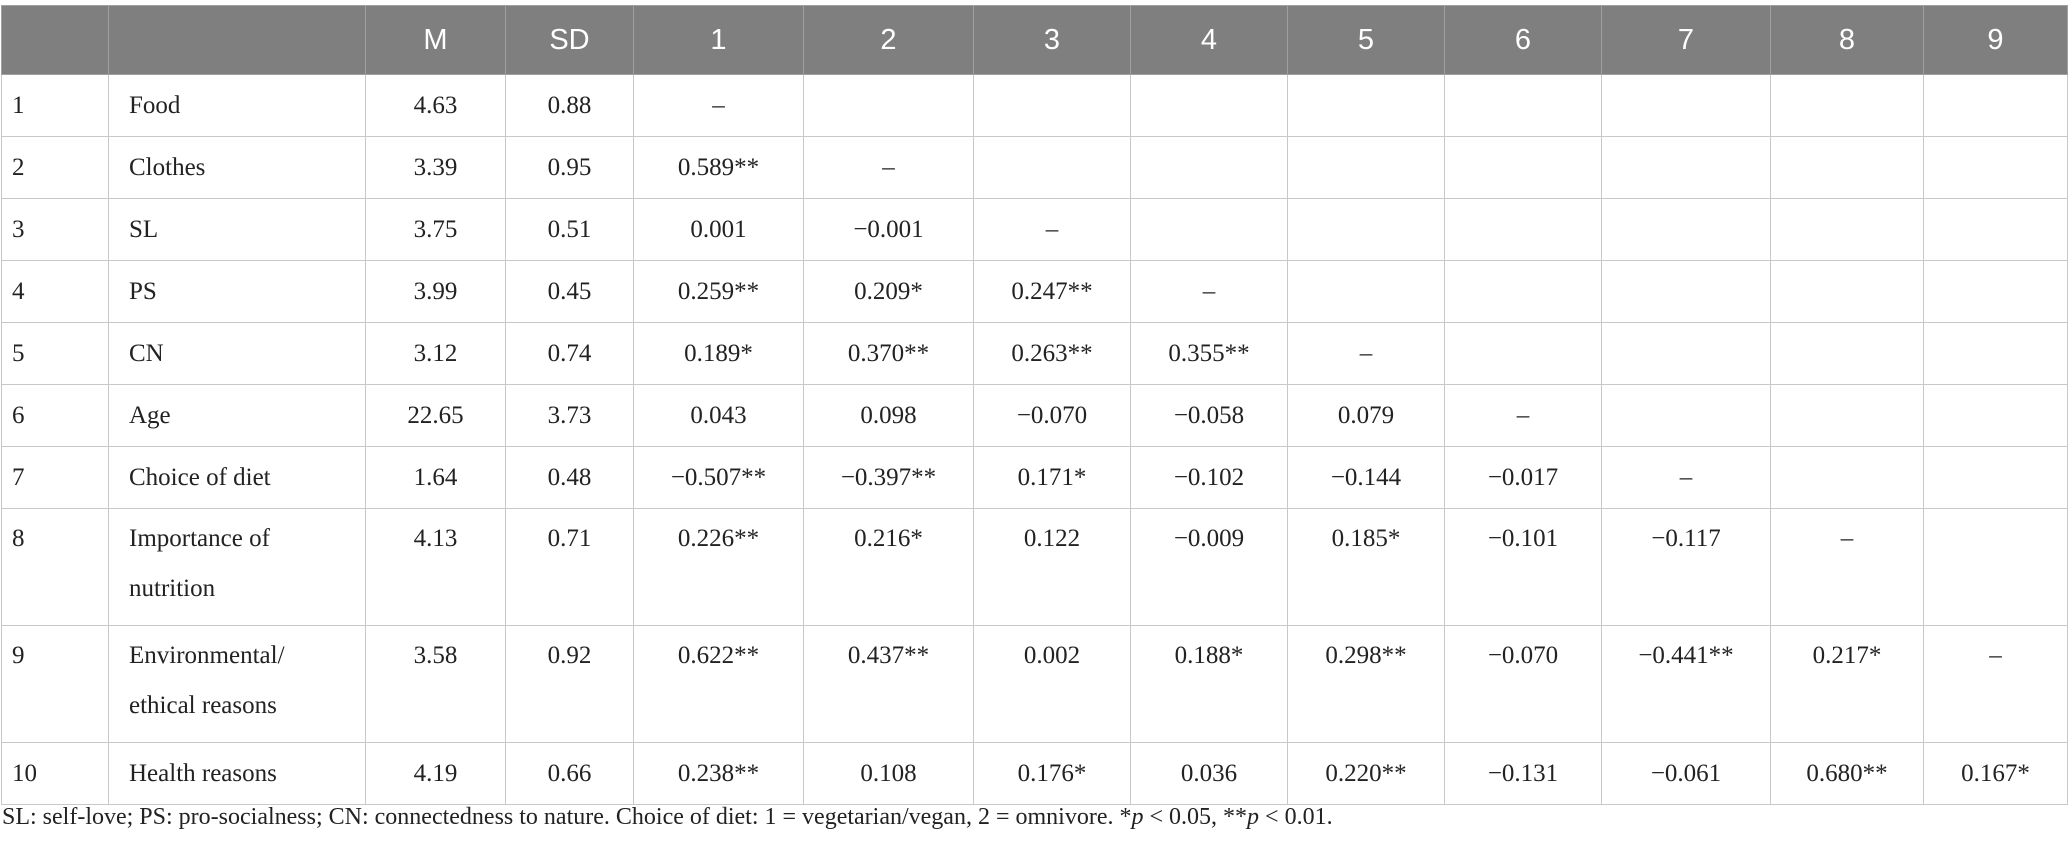 This screenshot has width=2068, height=846. I want to click on row-label: SL, so click(237, 229).